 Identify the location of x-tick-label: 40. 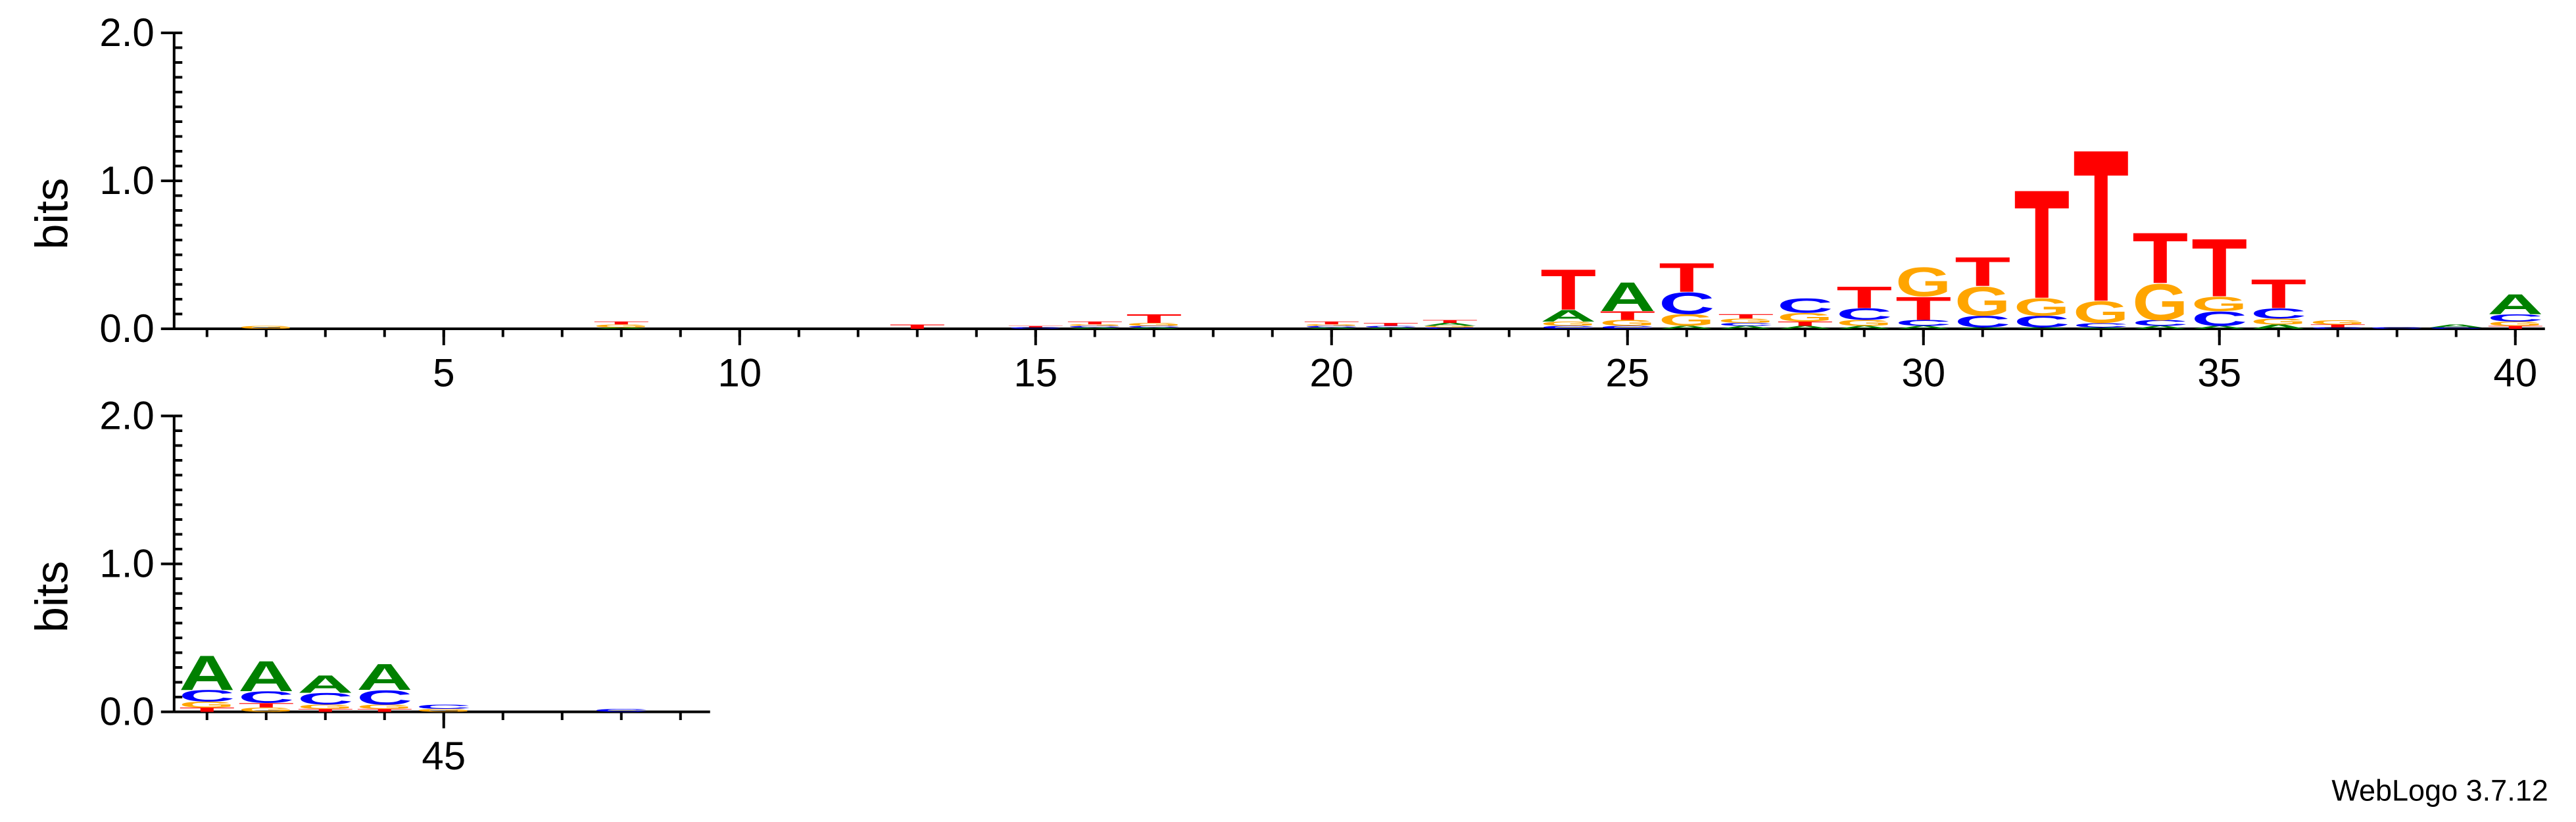
(2515, 373).